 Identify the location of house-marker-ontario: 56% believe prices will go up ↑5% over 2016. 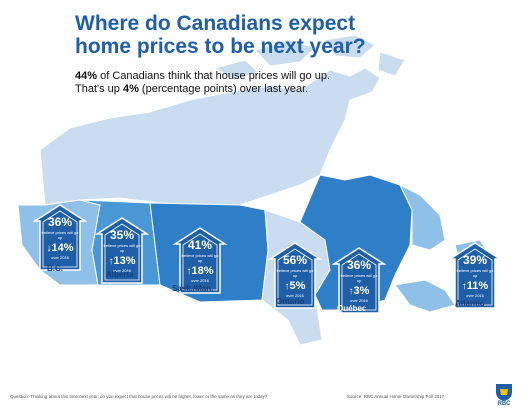
(295, 276).